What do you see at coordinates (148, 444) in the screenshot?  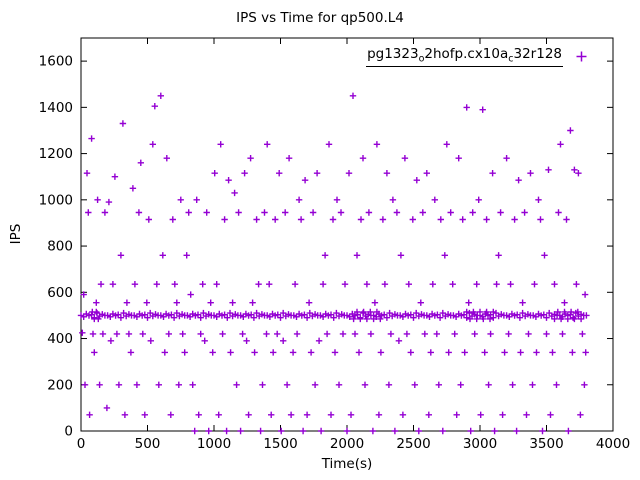 I see `x-tick-label: 500` at bounding box center [148, 444].